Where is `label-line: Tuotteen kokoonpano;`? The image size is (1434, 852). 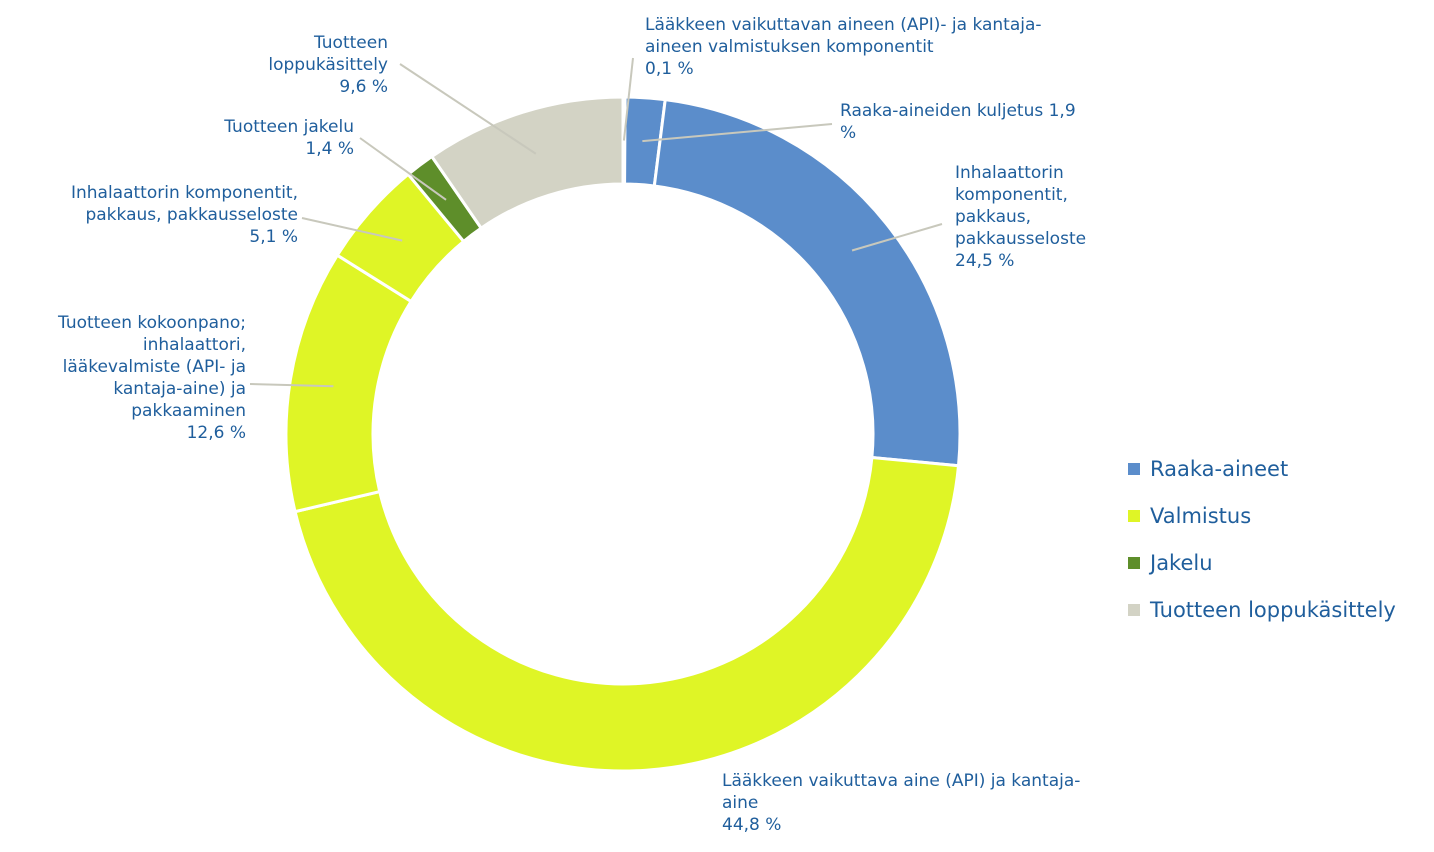 label-line: Tuotteen kokoonpano; is located at coordinates (152, 323).